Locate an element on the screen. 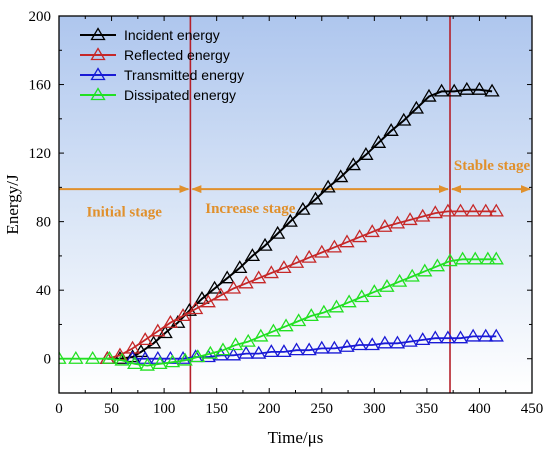 The height and width of the screenshot is (454, 550). y-axis-title: Energy/J is located at coordinates (12, 204).